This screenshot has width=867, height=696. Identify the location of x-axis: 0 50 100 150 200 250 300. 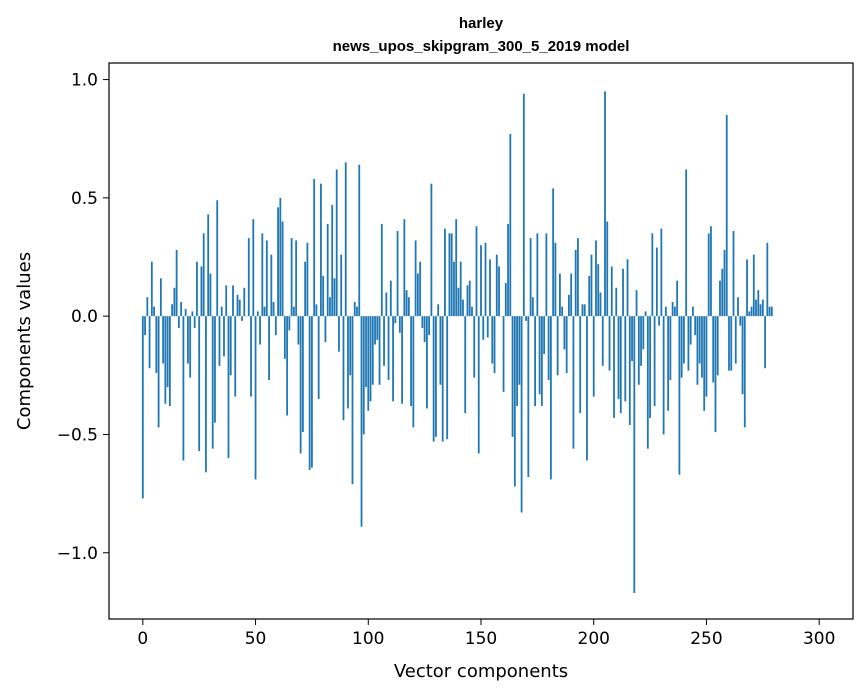
(486, 634).